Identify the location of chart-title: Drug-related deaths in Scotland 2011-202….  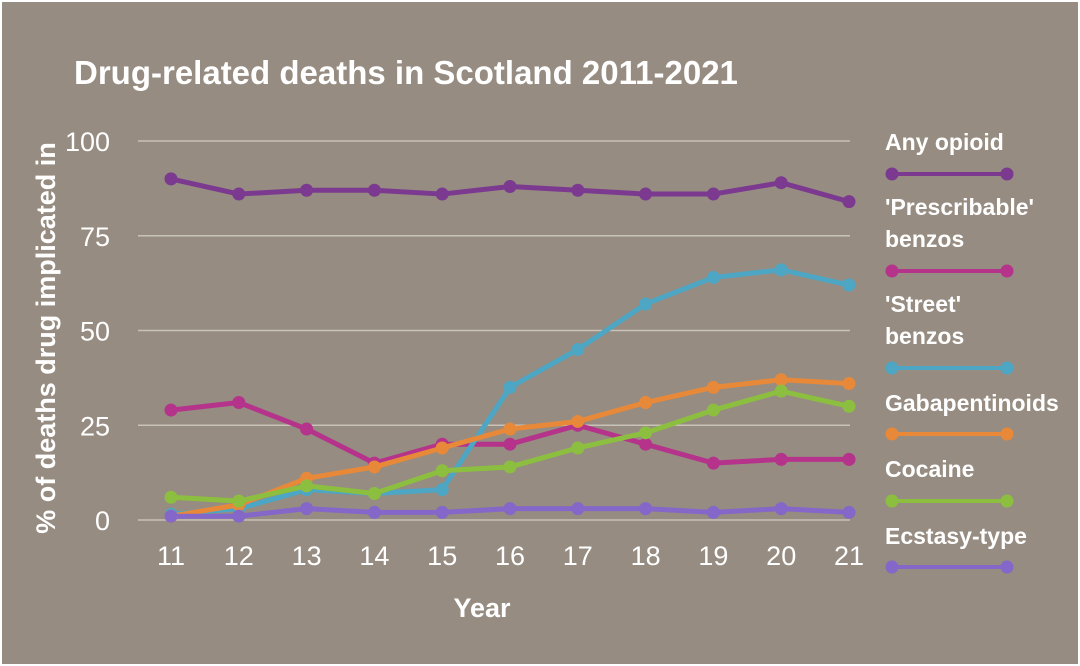
(406, 72).